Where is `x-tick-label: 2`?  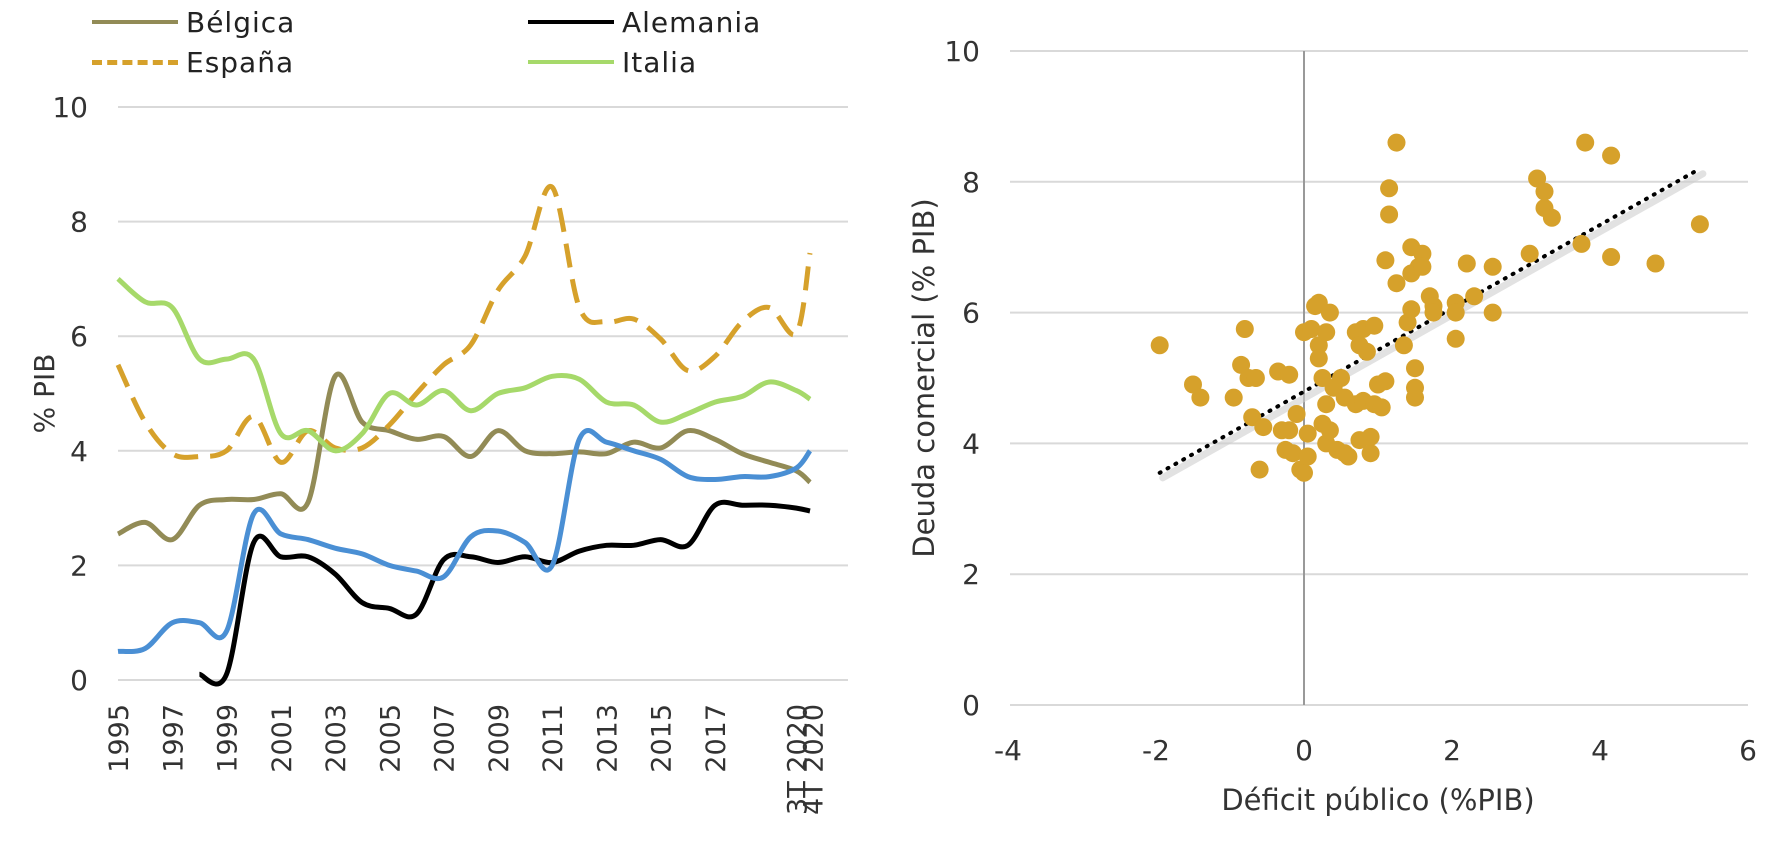
x-tick-label: 2 is located at coordinates (1452, 750).